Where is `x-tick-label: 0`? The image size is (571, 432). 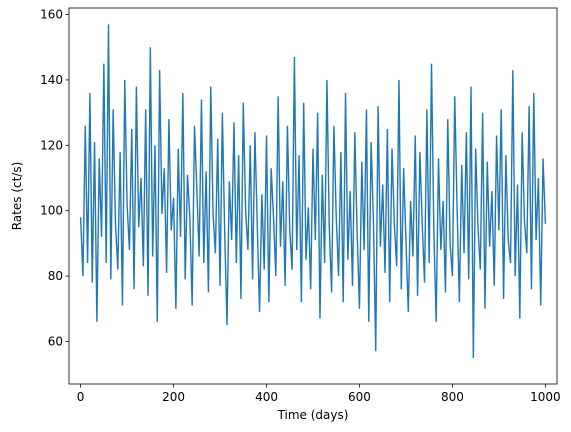
x-tick-label: 0 is located at coordinates (81, 397).